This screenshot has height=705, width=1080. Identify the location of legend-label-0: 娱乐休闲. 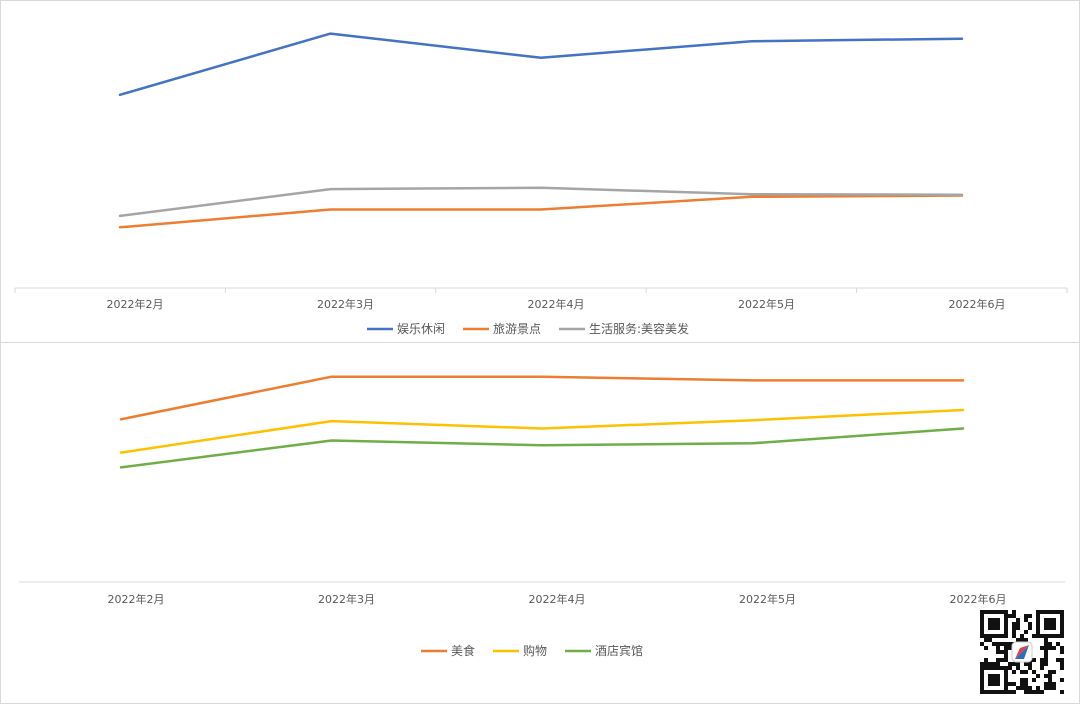
(421, 329).